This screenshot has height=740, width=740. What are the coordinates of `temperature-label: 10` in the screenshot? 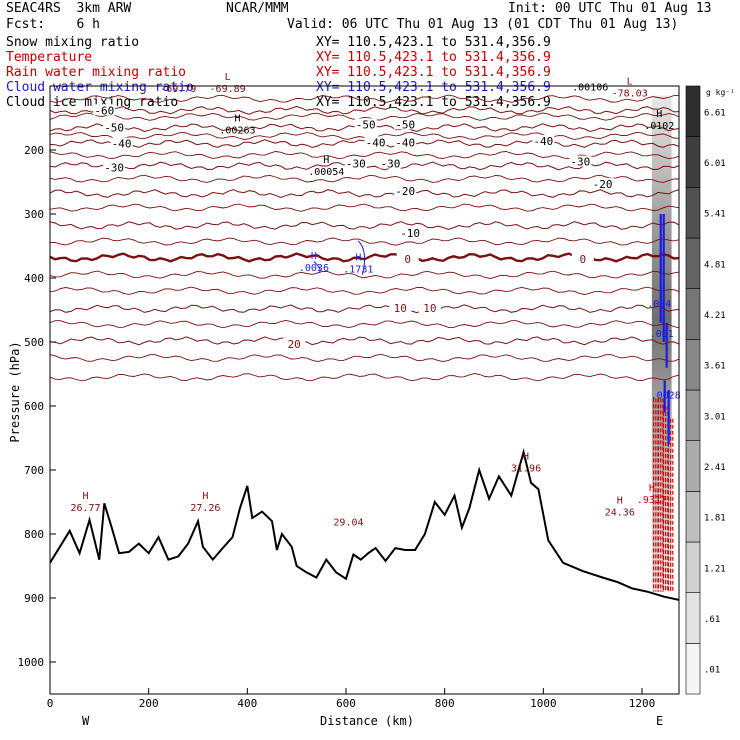 It's located at (400, 308).